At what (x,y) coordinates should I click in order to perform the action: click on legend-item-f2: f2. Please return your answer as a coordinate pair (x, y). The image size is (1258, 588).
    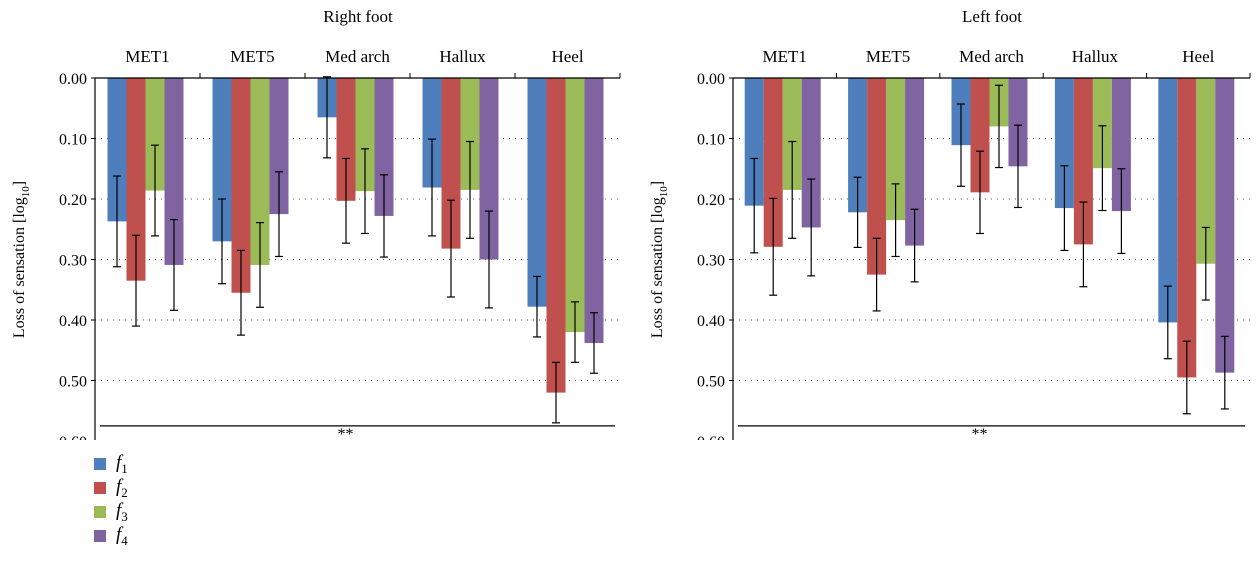
    Looking at the image, I should click on (111, 488).